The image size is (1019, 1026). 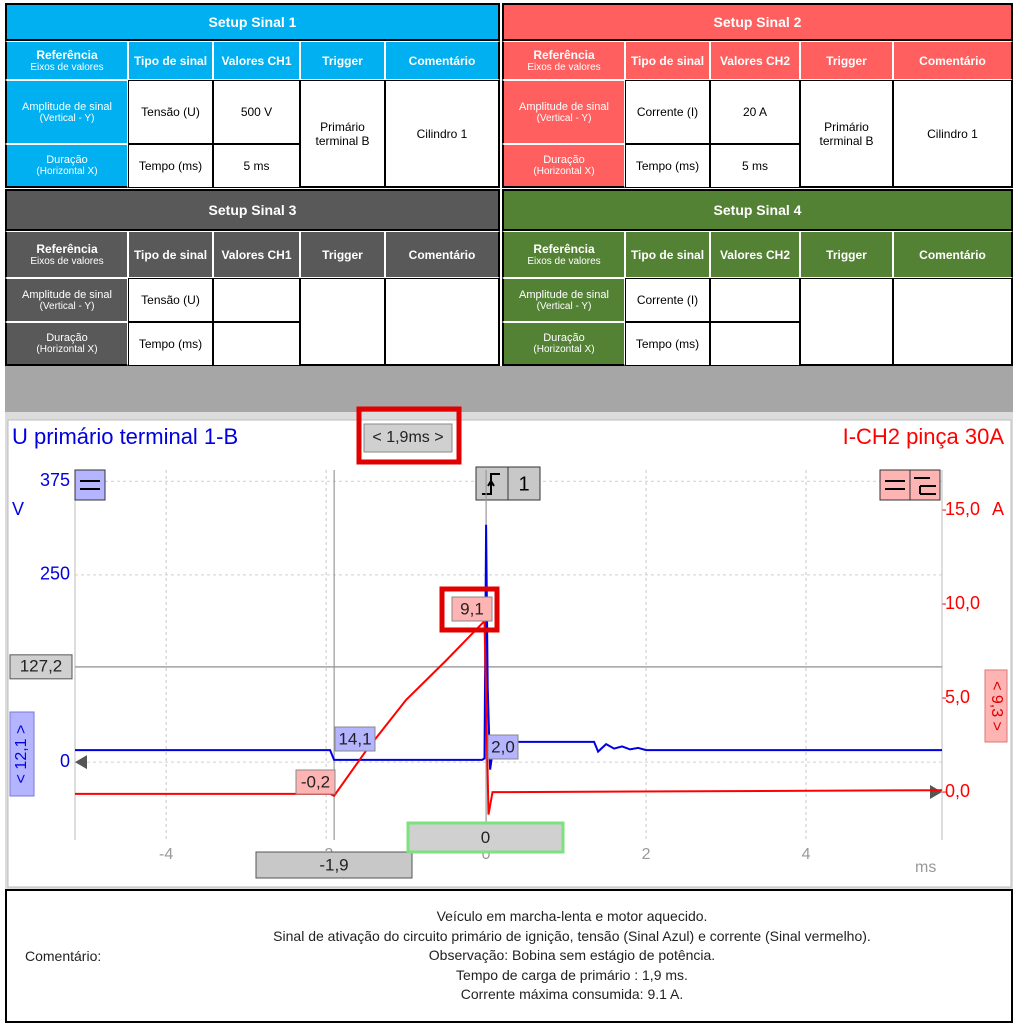 What do you see at coordinates (806, 854) in the screenshot?
I see `x-tick-label: 4` at bounding box center [806, 854].